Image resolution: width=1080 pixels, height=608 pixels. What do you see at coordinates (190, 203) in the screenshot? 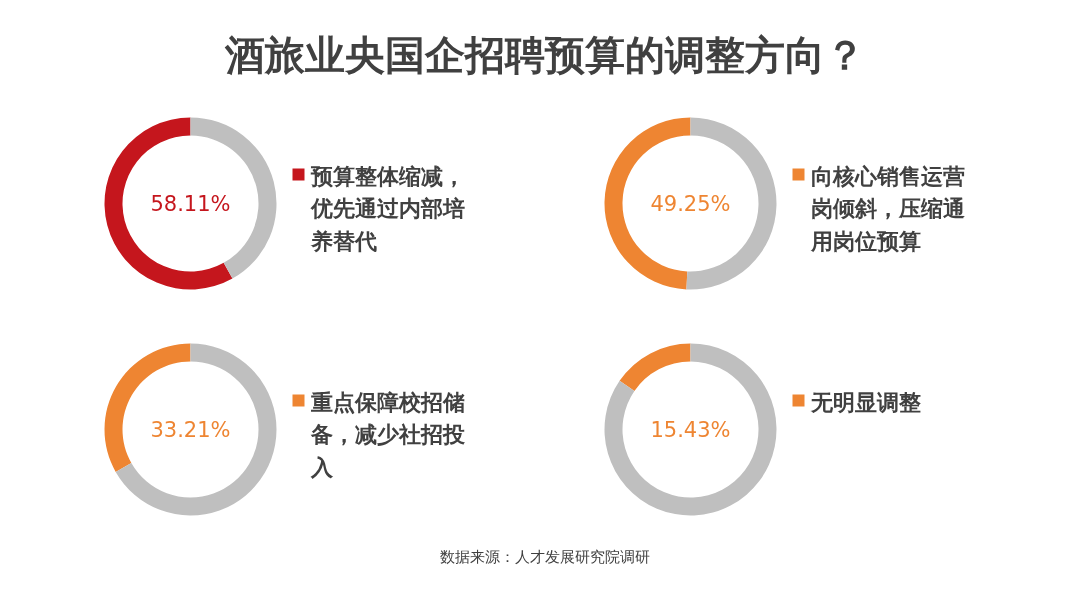
I see `data-label: 58.11%` at bounding box center [190, 203].